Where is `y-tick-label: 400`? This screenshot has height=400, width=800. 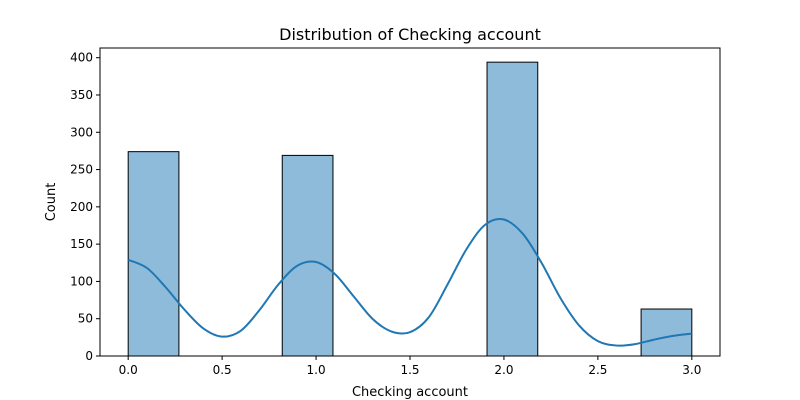
y-tick-label: 400 is located at coordinates (81, 58).